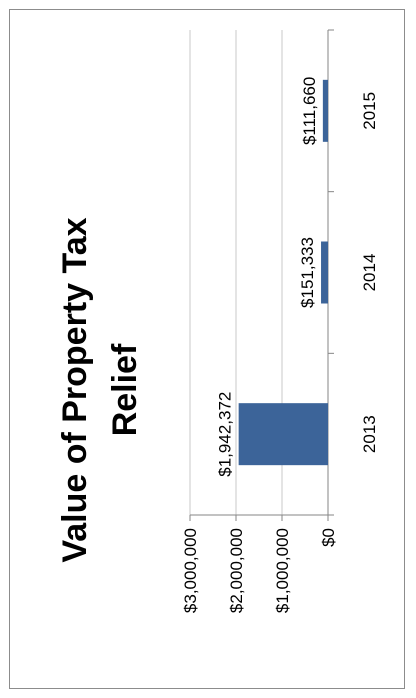 Image resolution: width=416 pixels, height=698 pixels. What do you see at coordinates (325, 110) in the screenshot?
I see `bar-2015` at bounding box center [325, 110].